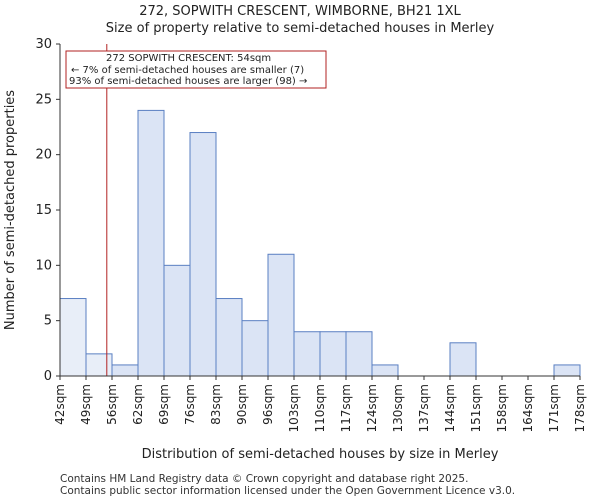  I want to click on bar-110sqm, so click(333, 354).